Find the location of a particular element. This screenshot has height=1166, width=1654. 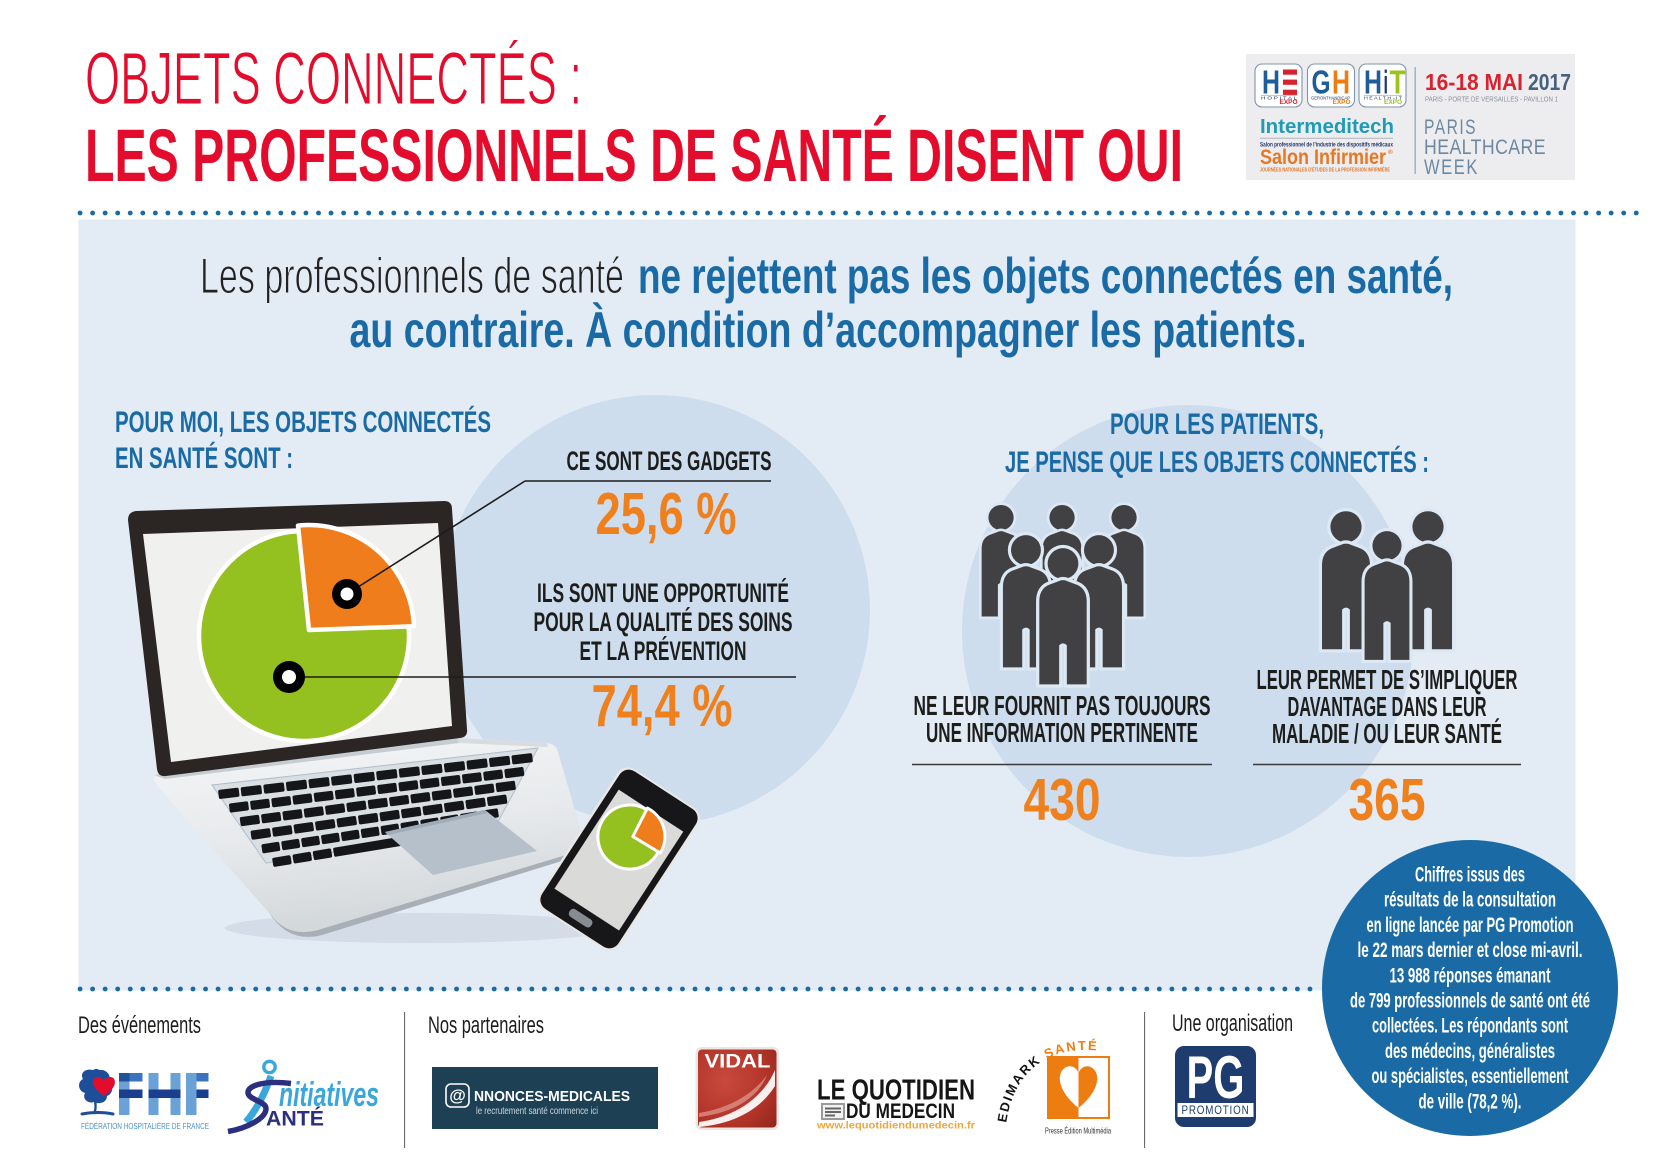

svg-text: ANTÉ is located at coordinates (295, 1118).